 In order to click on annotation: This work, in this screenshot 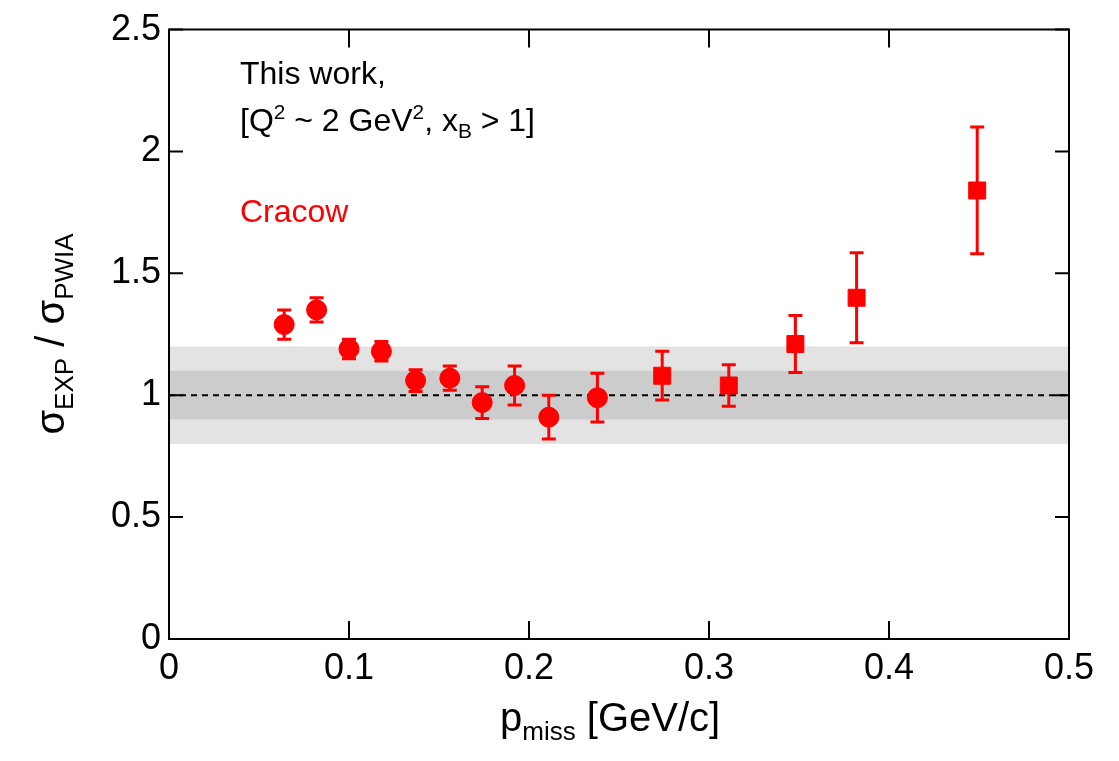, I will do `click(313, 73)`.